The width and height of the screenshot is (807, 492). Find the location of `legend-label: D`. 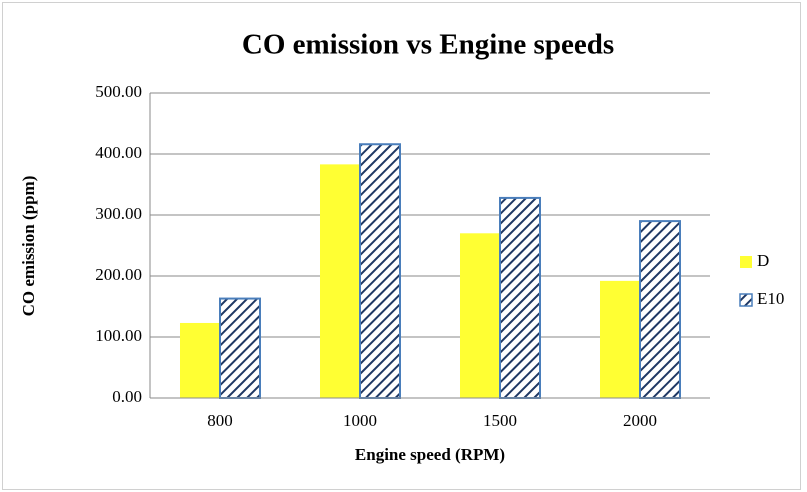

legend-label: D is located at coordinates (763, 260).